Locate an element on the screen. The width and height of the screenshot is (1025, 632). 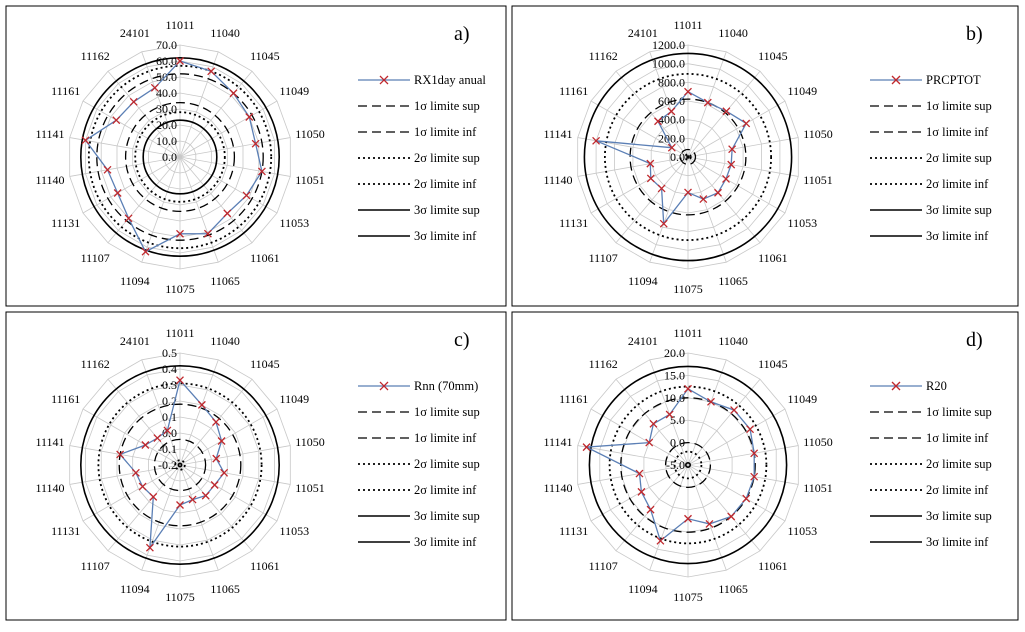
legend-entry-s1-sup: 1σ limite sup is located at coordinates (931, 412).